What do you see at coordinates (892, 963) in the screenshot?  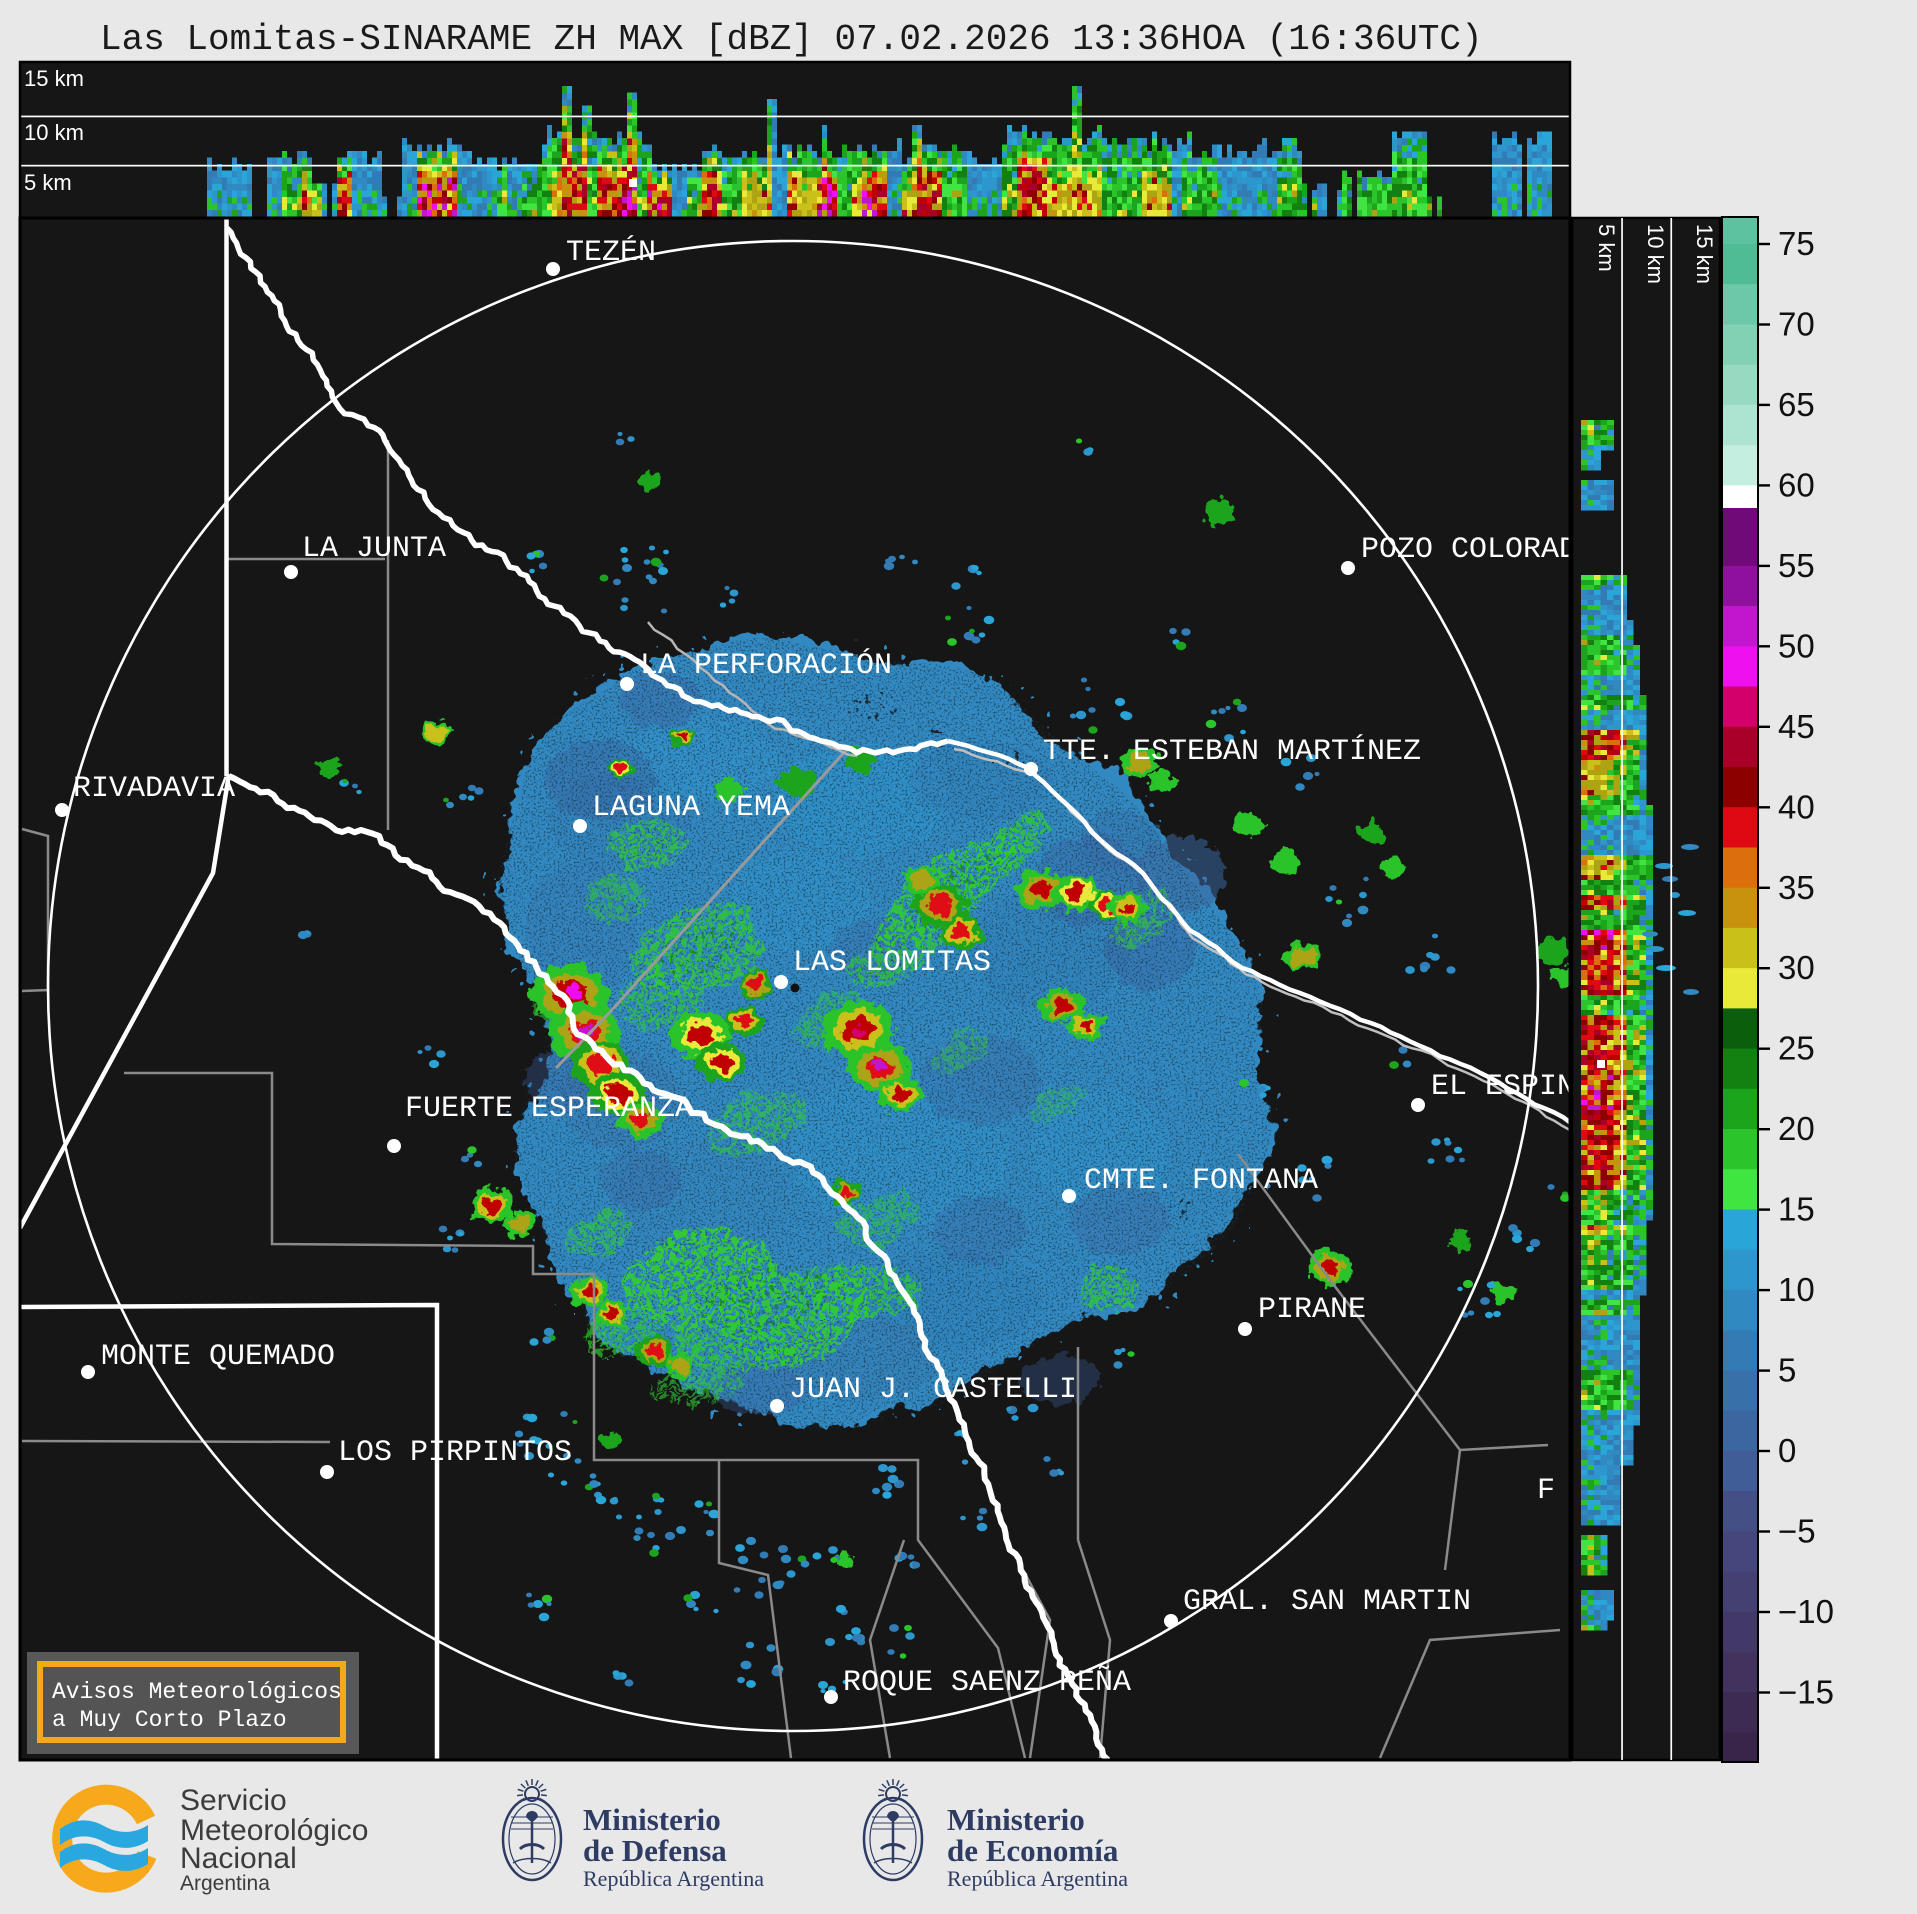 I see `svg-text: LAS LOMITAS` at bounding box center [892, 963].